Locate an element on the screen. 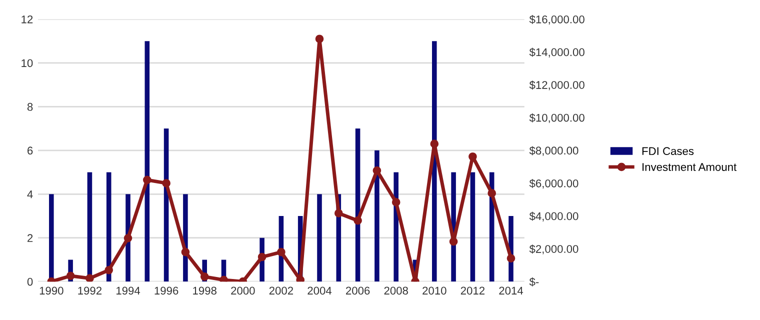 This screenshot has width=760, height=320. x-tick-label: 1992 is located at coordinates (90, 290).